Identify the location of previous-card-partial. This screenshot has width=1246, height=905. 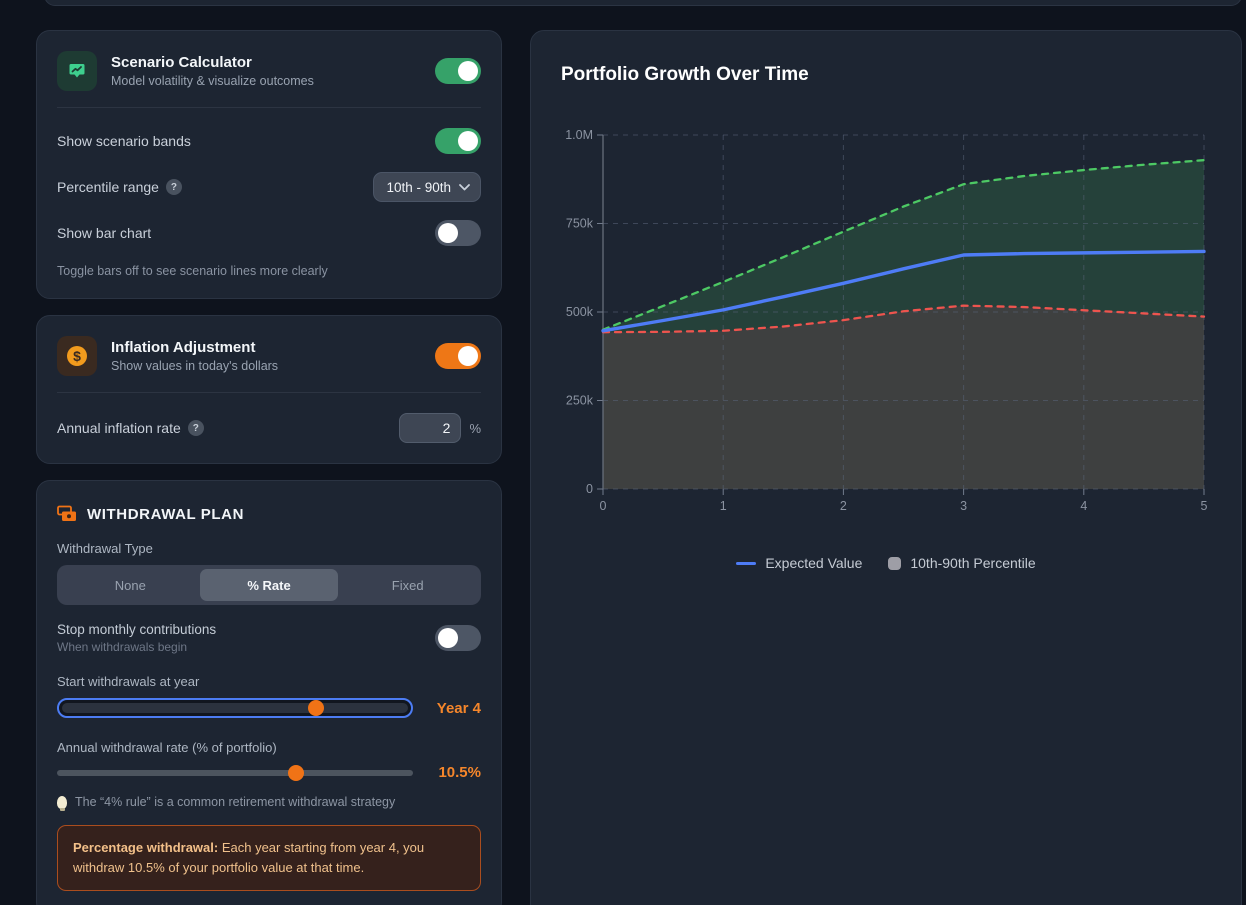
(643, 3).